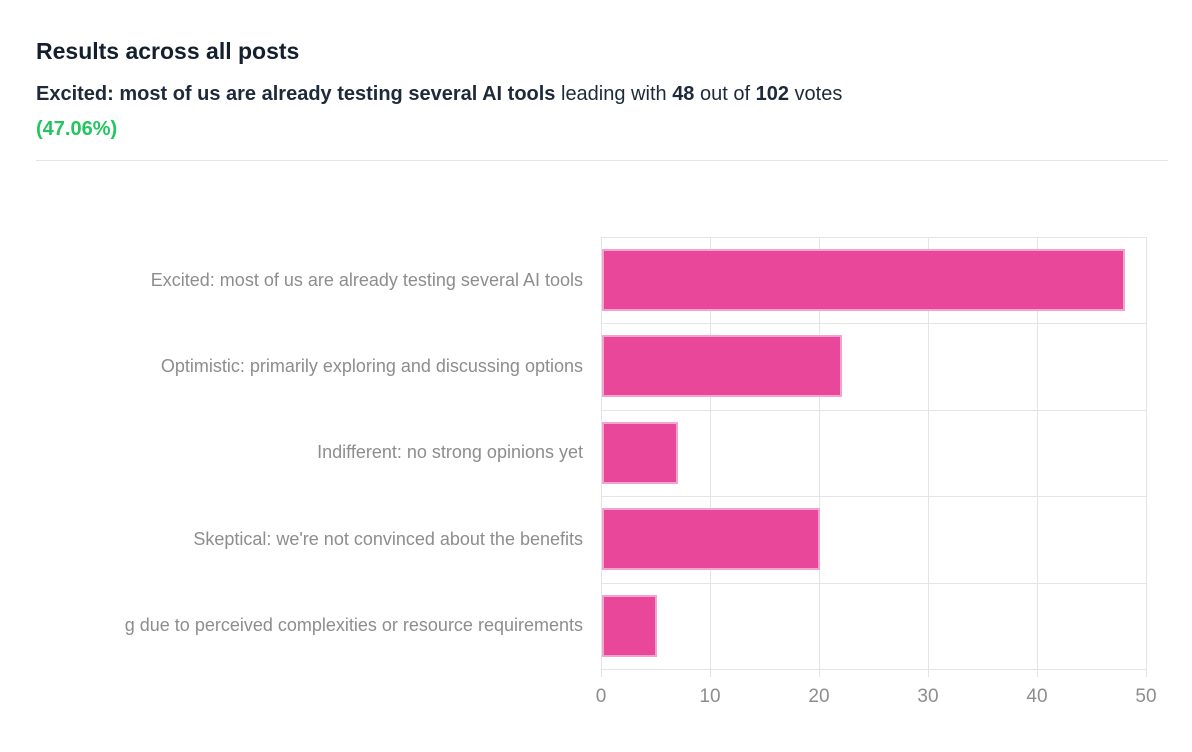 The width and height of the screenshot is (1192, 752). I want to click on leading-votes-count: 48, so click(683, 93).